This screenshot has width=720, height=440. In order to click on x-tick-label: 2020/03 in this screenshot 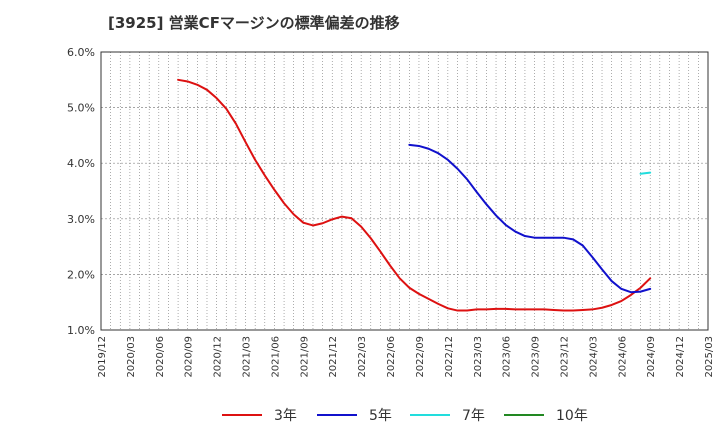, I will do `click(131, 357)`.